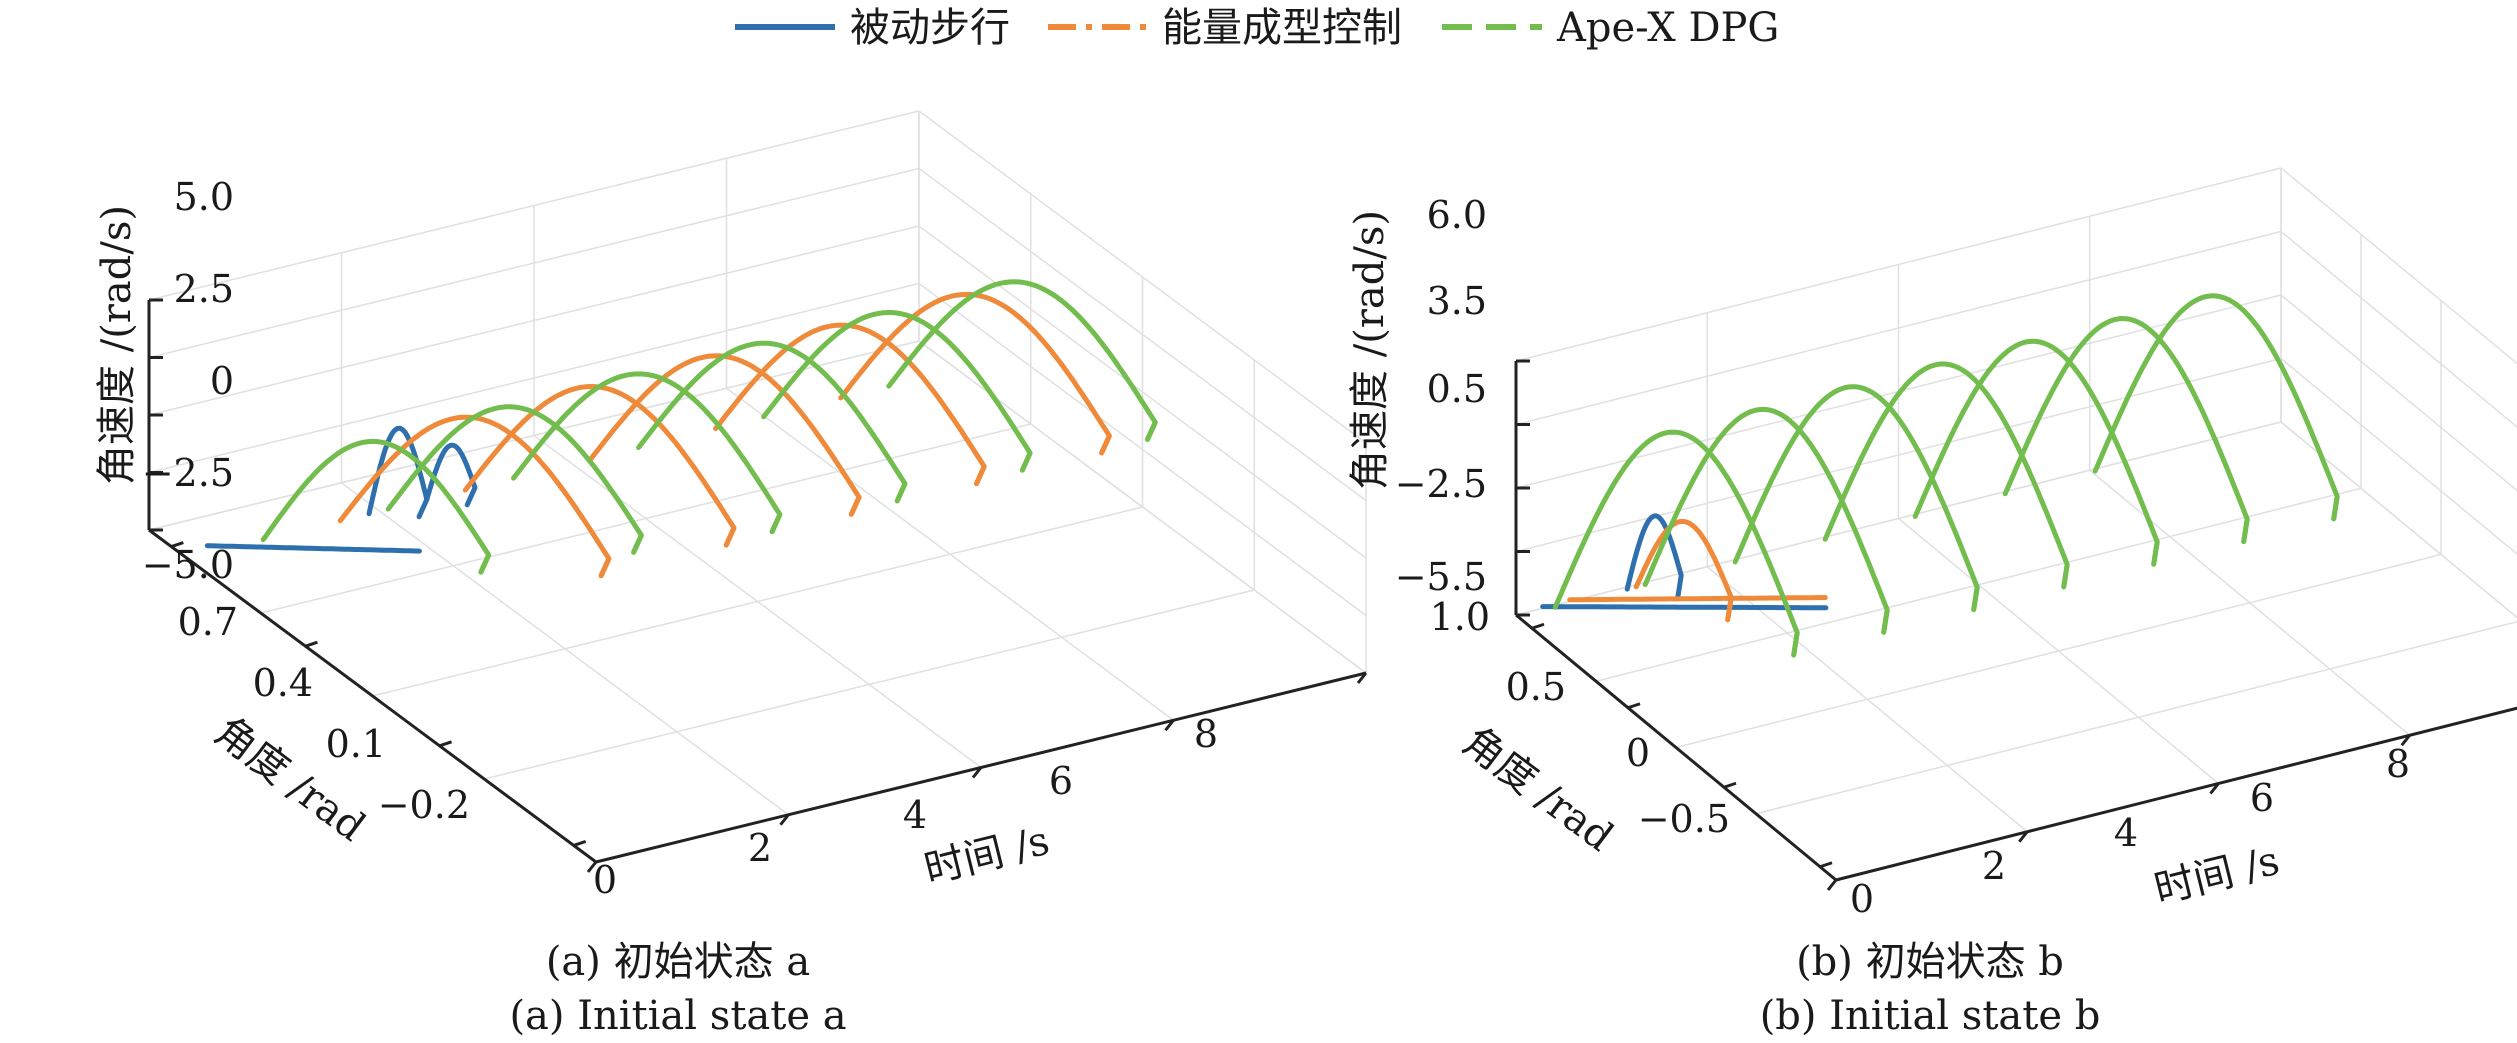 The image size is (2517, 1043). What do you see at coordinates (1460, 617) in the screenshot?
I see `y-tick-b-0: 1.0` at bounding box center [1460, 617].